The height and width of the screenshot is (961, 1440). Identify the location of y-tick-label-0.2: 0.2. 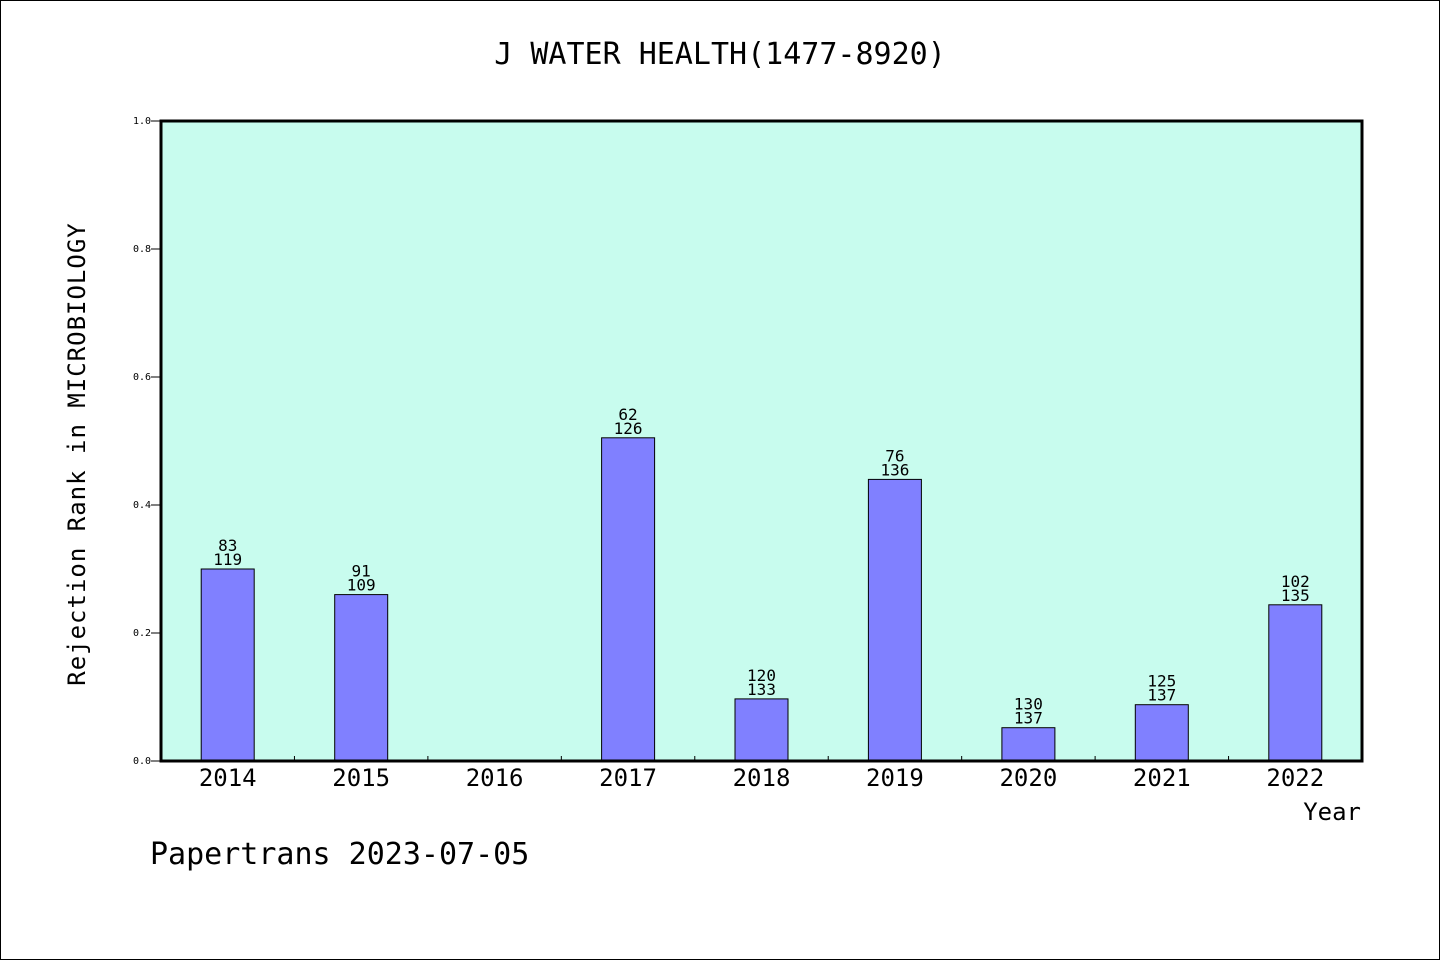
(142, 633).